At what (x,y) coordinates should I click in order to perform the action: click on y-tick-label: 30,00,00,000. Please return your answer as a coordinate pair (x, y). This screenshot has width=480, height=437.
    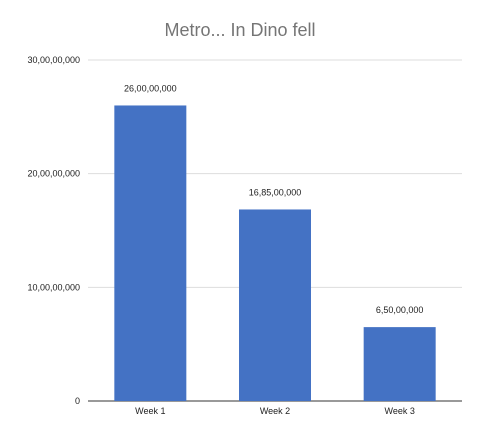
    Looking at the image, I should click on (53, 60).